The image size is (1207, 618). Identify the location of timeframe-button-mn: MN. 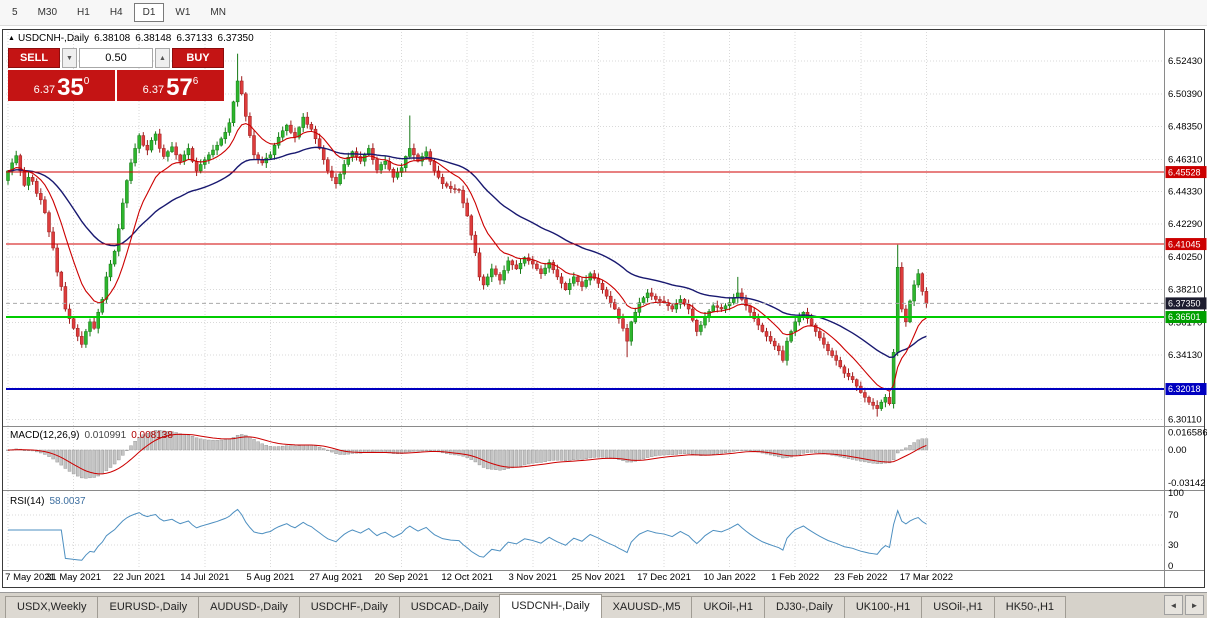
(218, 12).